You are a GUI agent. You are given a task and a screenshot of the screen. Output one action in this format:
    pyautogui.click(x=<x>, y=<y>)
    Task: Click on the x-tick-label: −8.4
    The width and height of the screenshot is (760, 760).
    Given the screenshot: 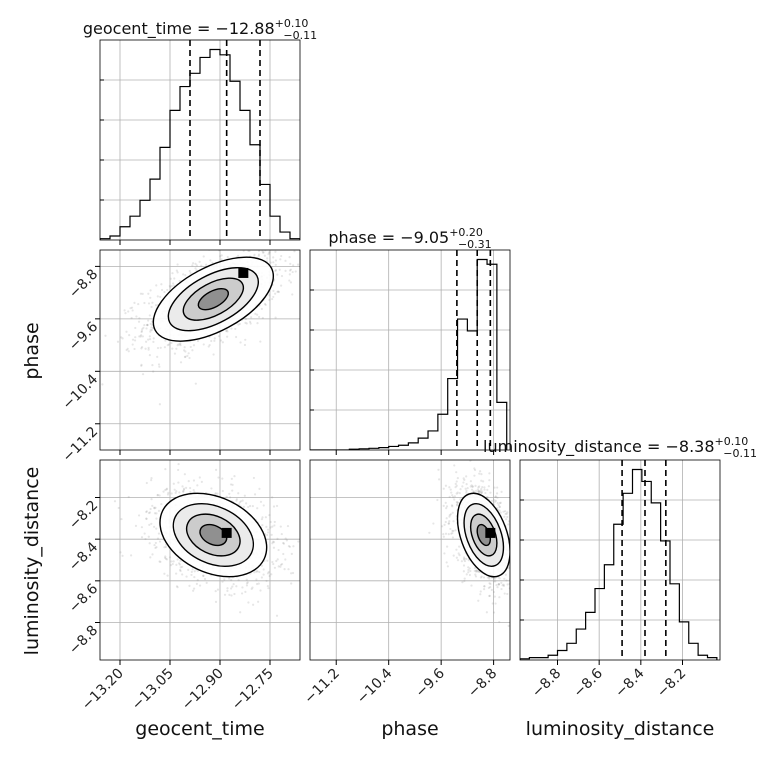 What is the action you would take?
    pyautogui.click(x=629, y=682)
    